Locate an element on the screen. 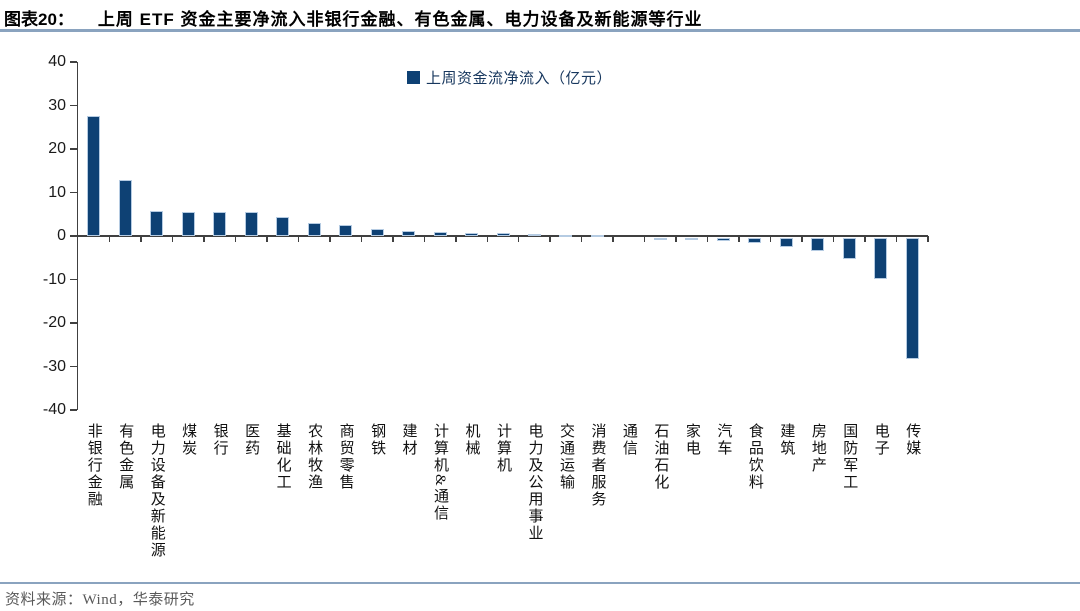  x-axis-label: 商贸零售 is located at coordinates (345, 457).